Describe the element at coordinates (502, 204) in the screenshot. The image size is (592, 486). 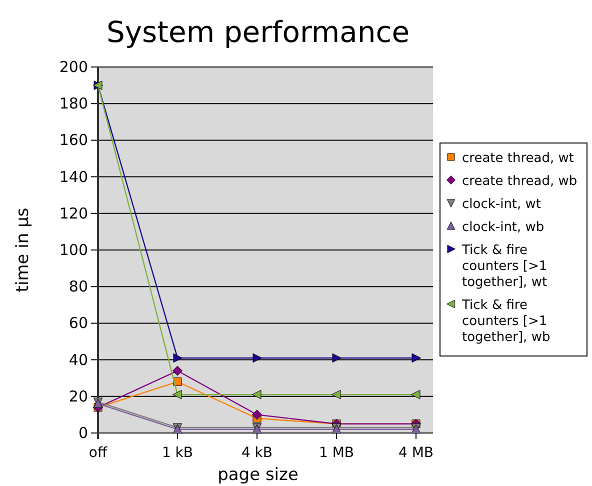
I see `legend-label: clock-int, wt` at that location.